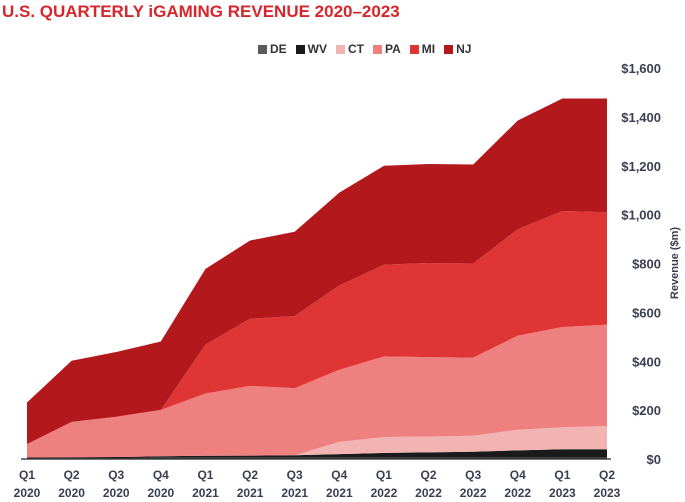  I want to click on legend-label: DE, so click(278, 49).